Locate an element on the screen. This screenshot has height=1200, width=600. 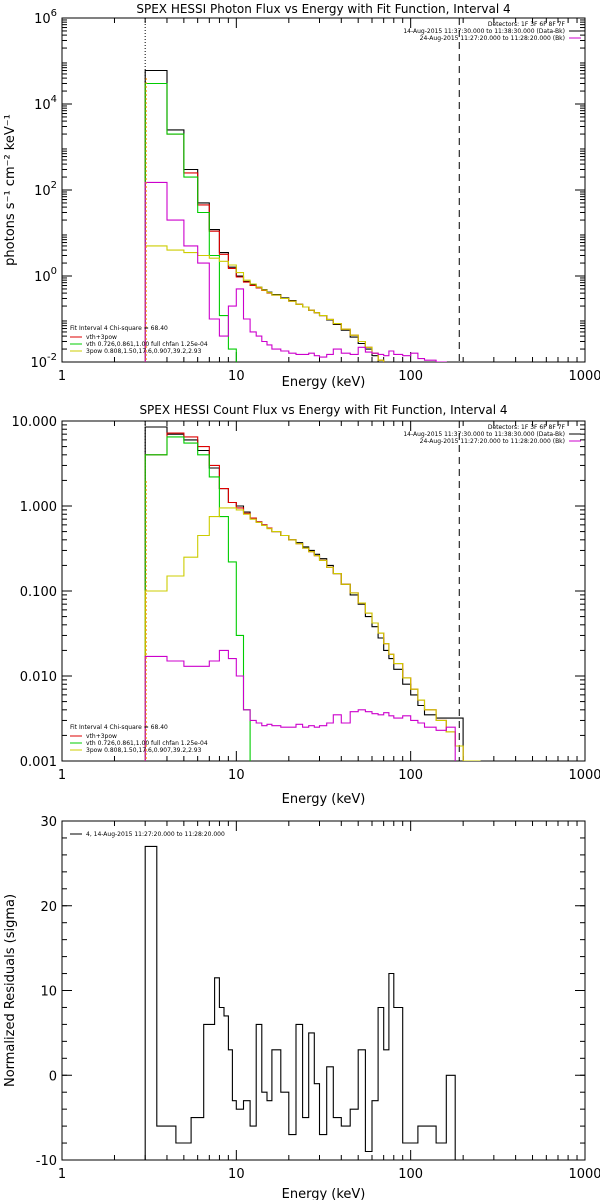
y-tick-label: 1.000 is located at coordinates (38, 507).